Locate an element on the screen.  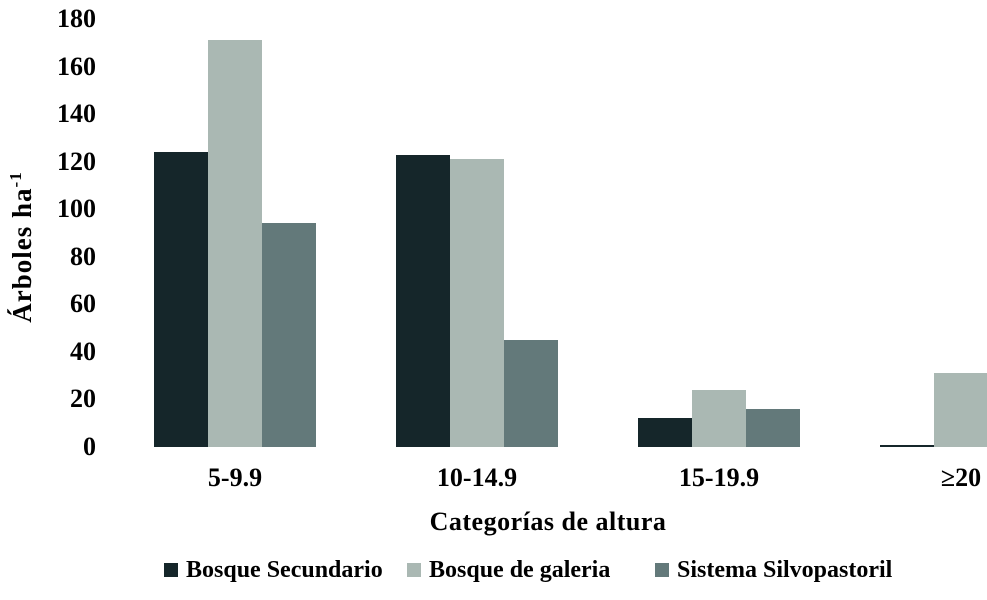
x-category-label: ≥20 is located at coordinates (961, 477).